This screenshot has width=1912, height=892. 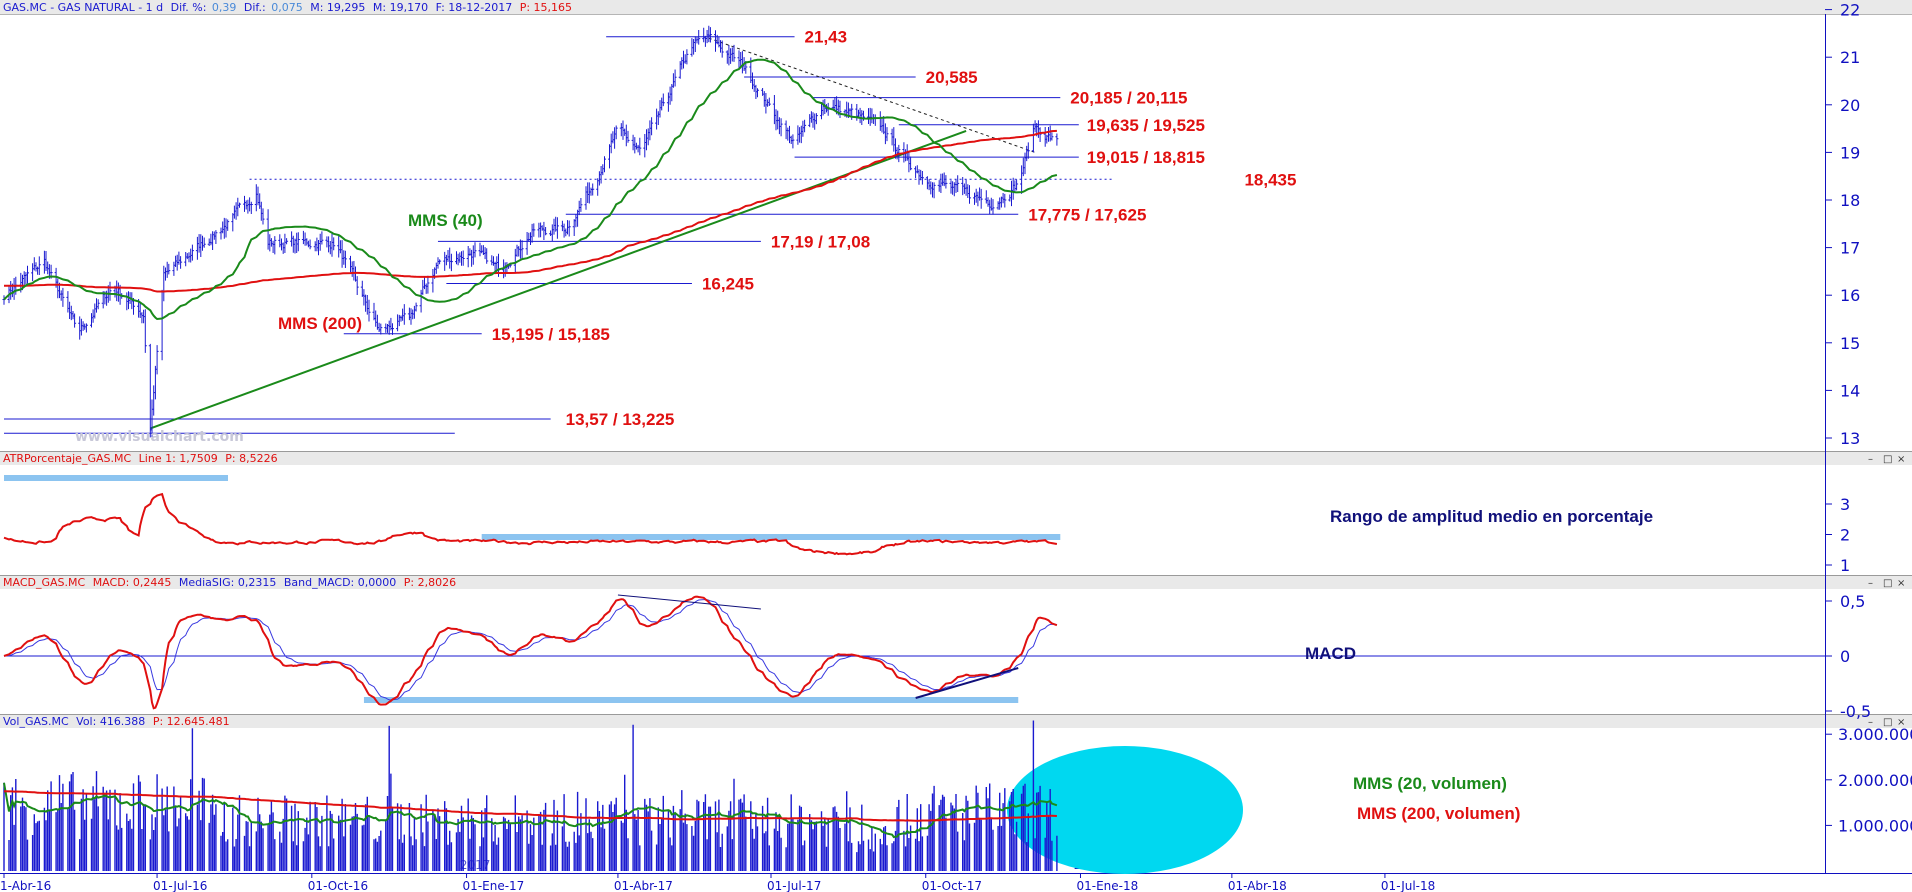 I want to click on macd-line, so click(x=530, y=652).